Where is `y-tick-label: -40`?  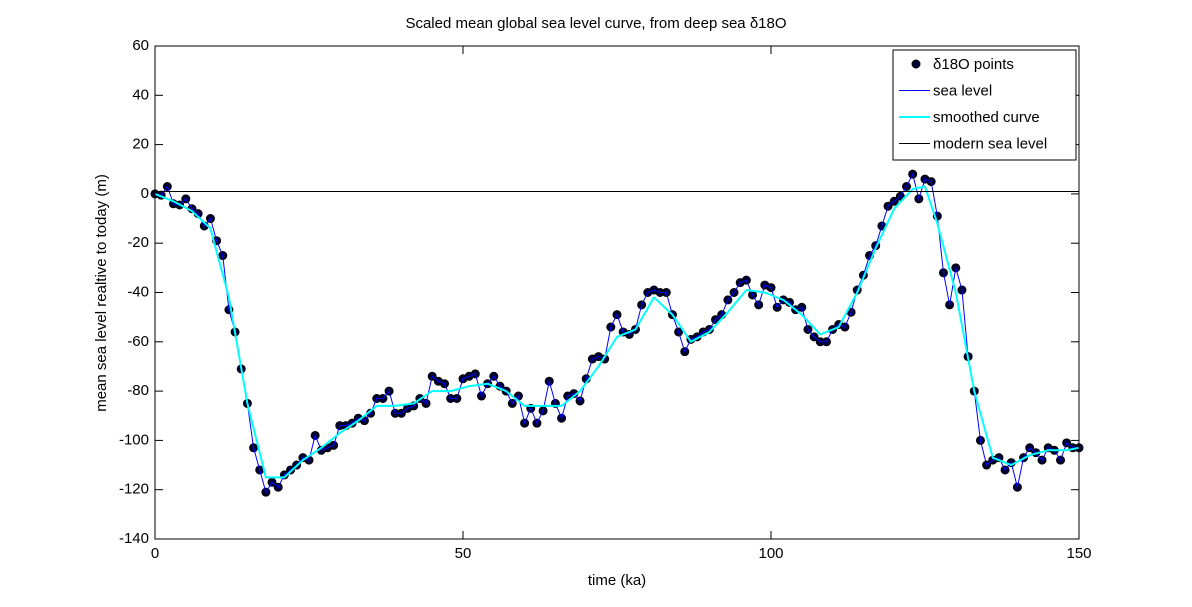 y-tick-label: -40 is located at coordinates (138, 291).